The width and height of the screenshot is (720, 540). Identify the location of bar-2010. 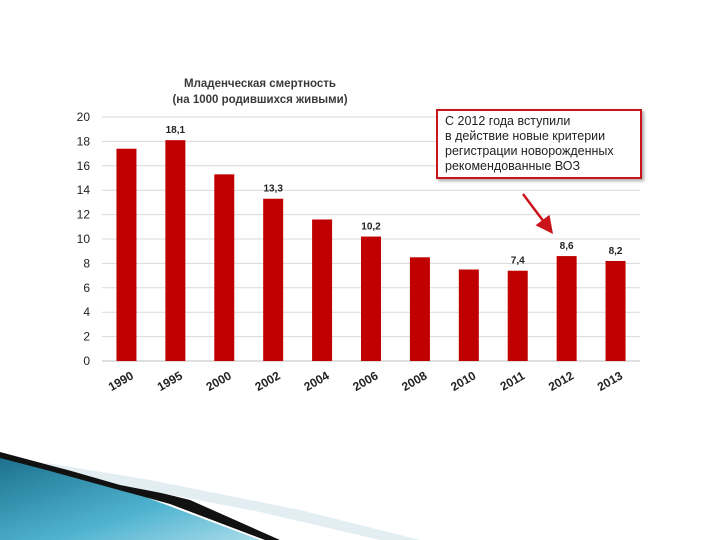
(468, 315).